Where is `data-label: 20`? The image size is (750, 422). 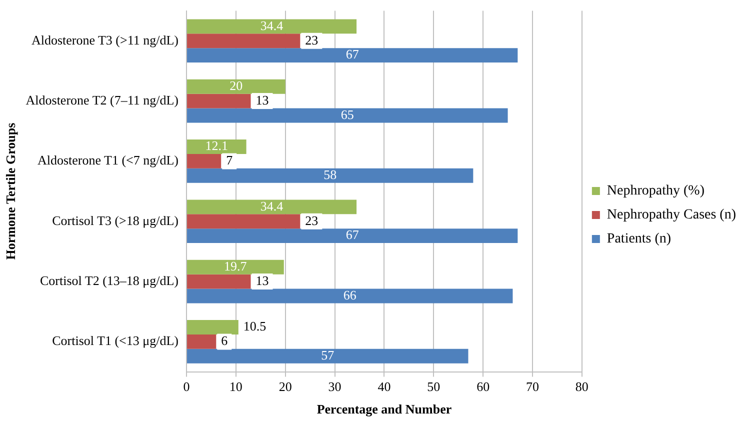
data-label: 20 is located at coordinates (236, 86).